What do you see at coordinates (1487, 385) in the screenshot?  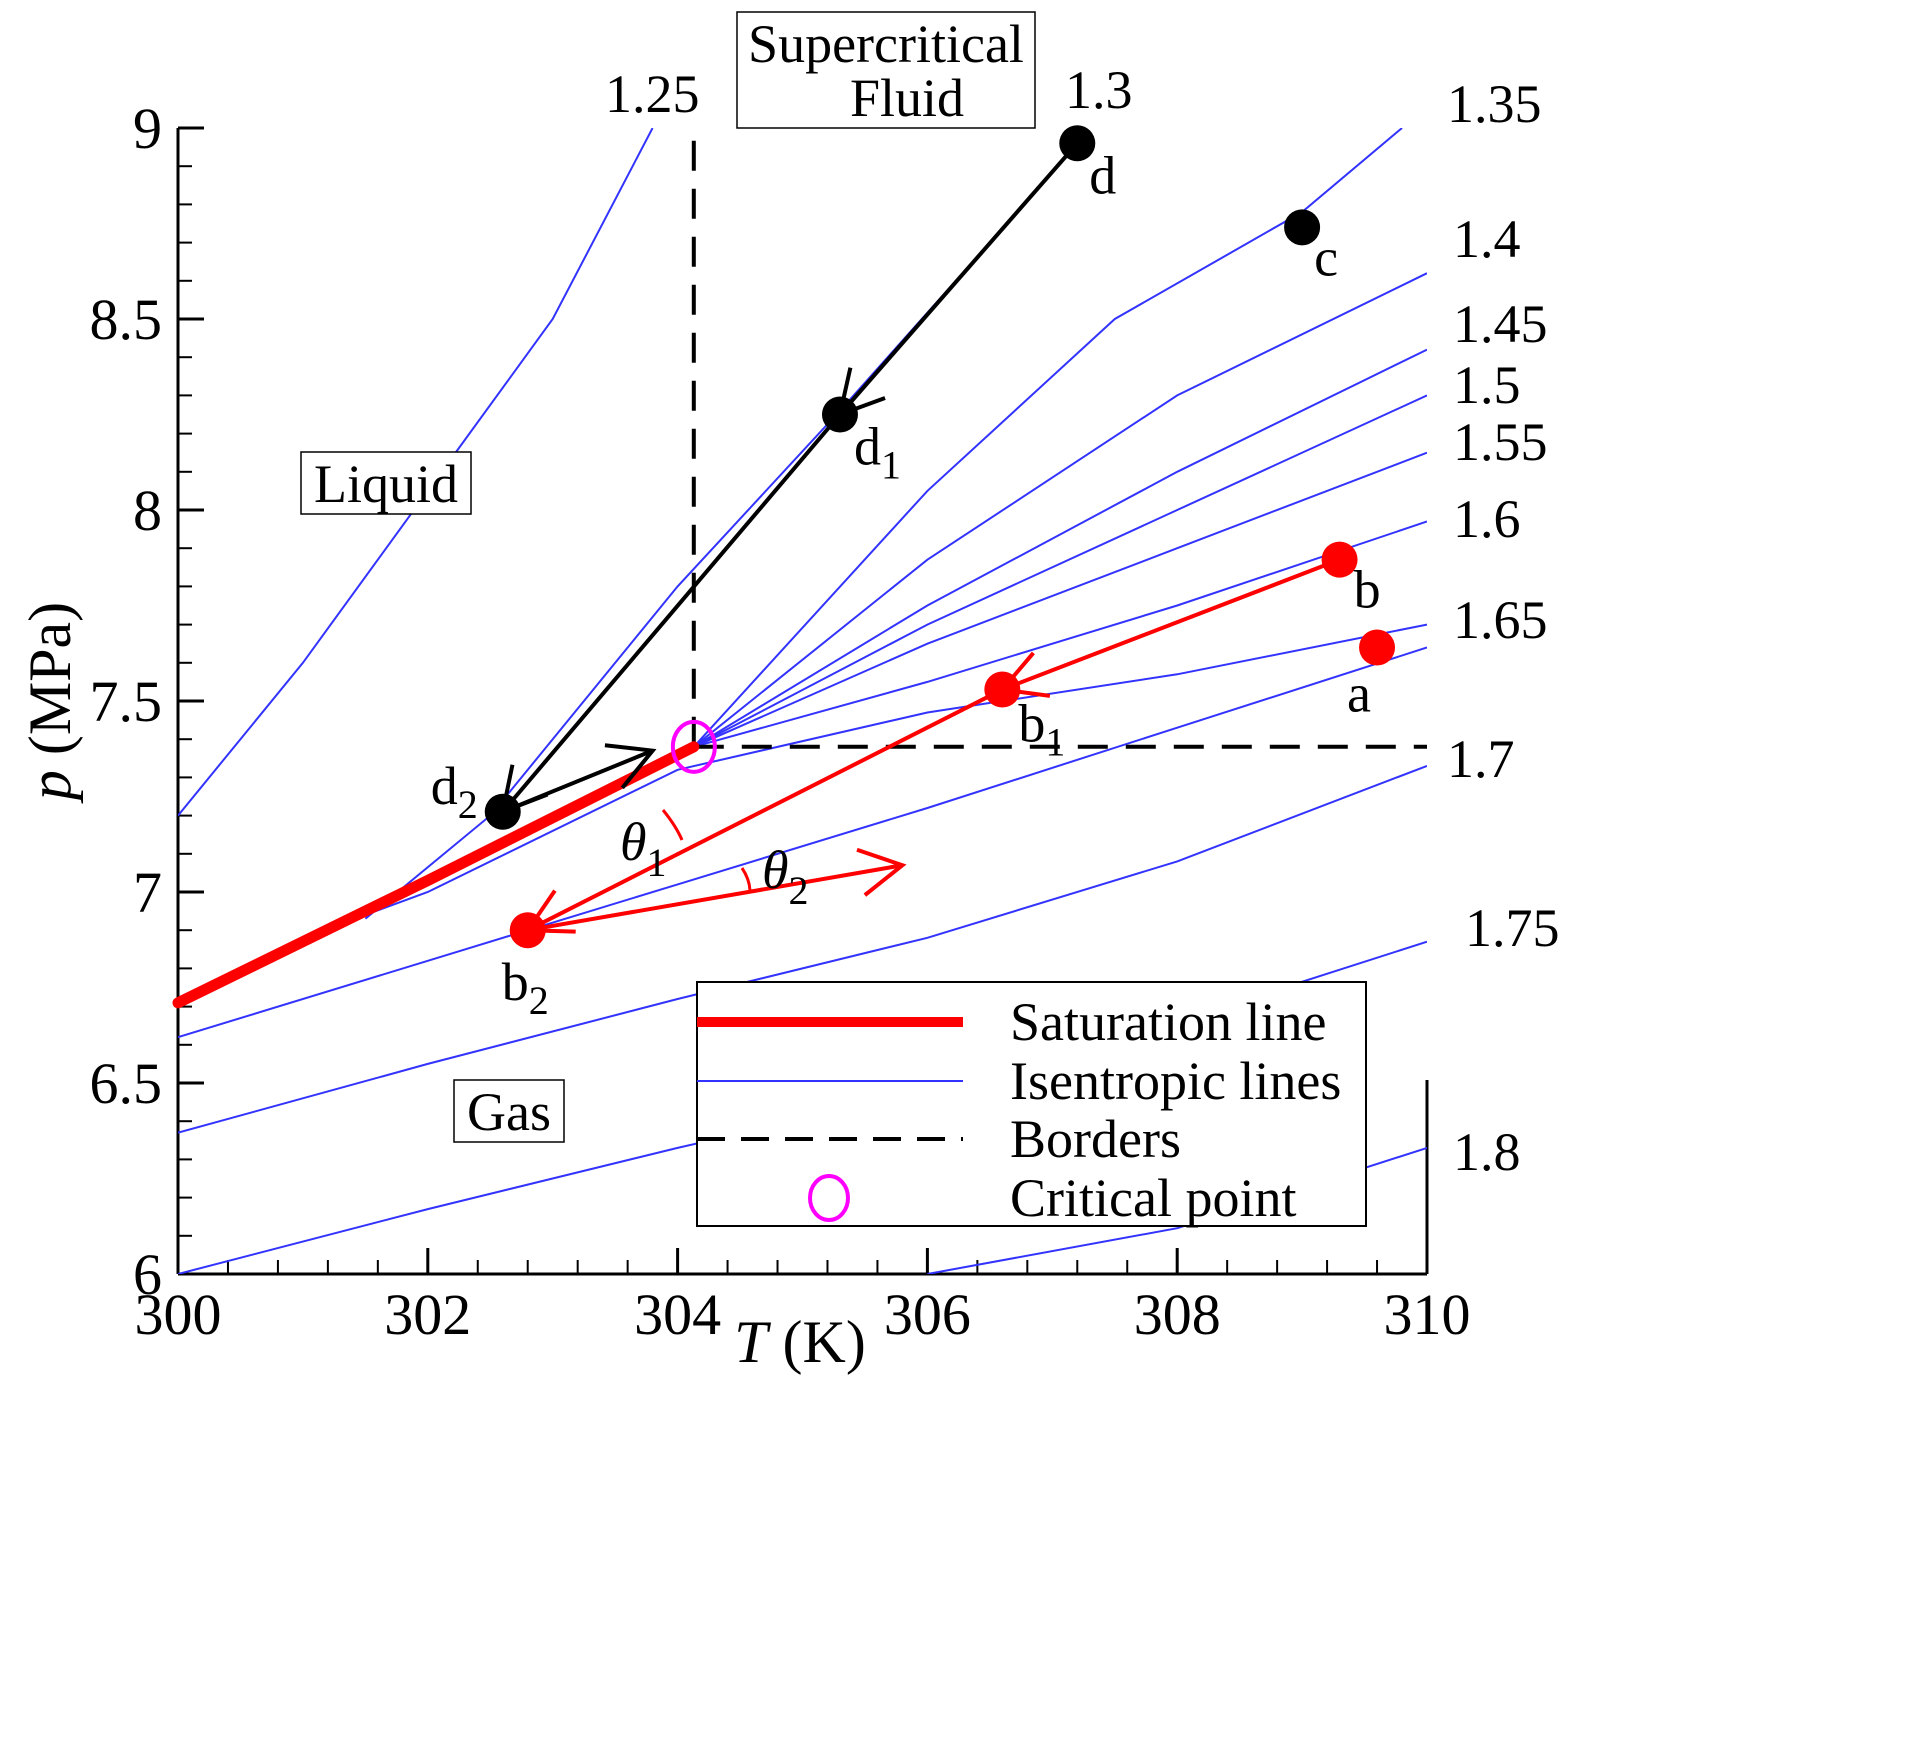 I see `isentropic-label: 1.5` at bounding box center [1487, 385].